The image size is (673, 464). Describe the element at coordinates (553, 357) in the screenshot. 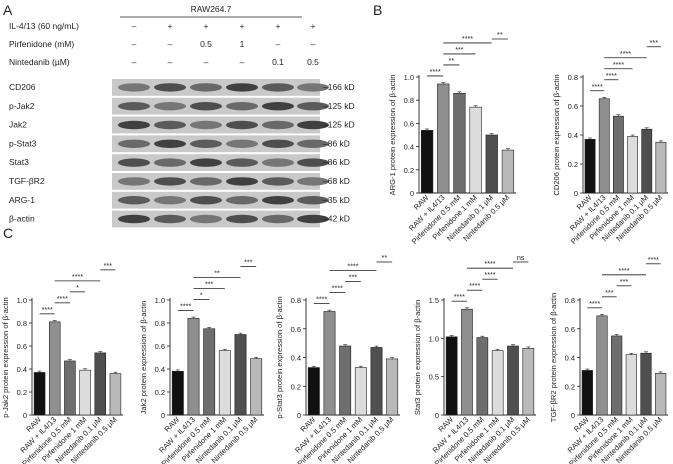

I see `y-axis-label: TGF-βR2 protein expression of β-actin` at that location.